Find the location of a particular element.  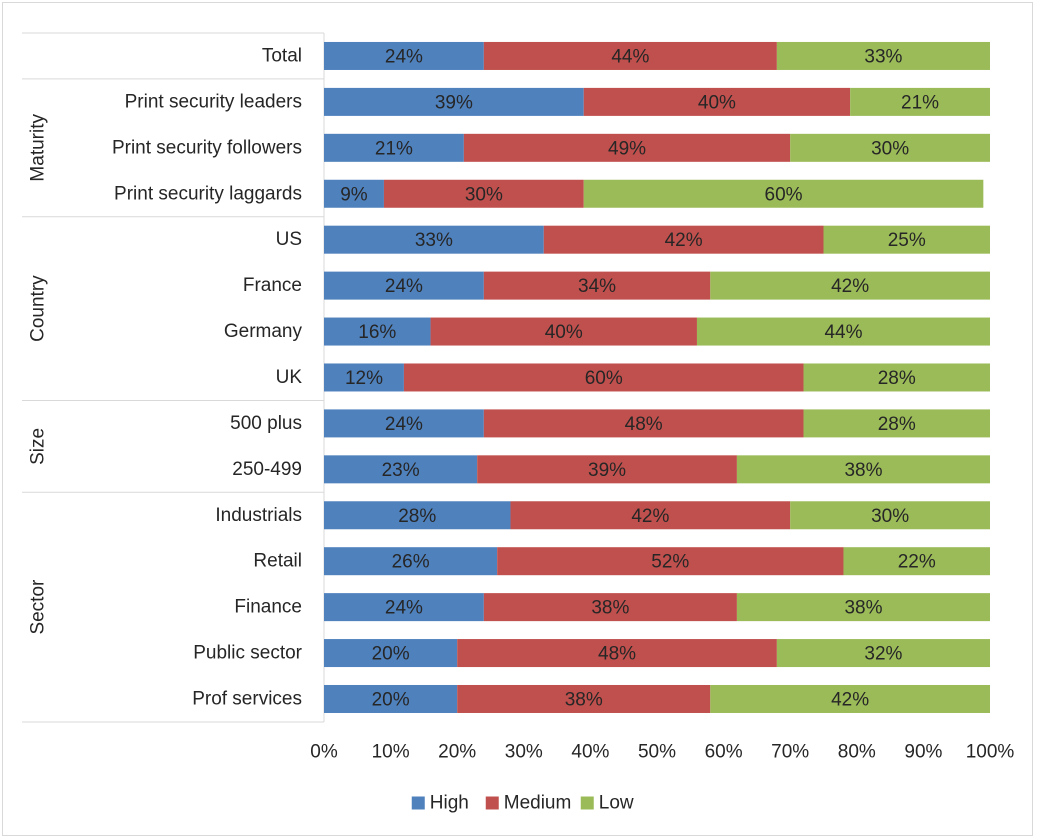

data-label-low-uk: 28% is located at coordinates (897, 378).